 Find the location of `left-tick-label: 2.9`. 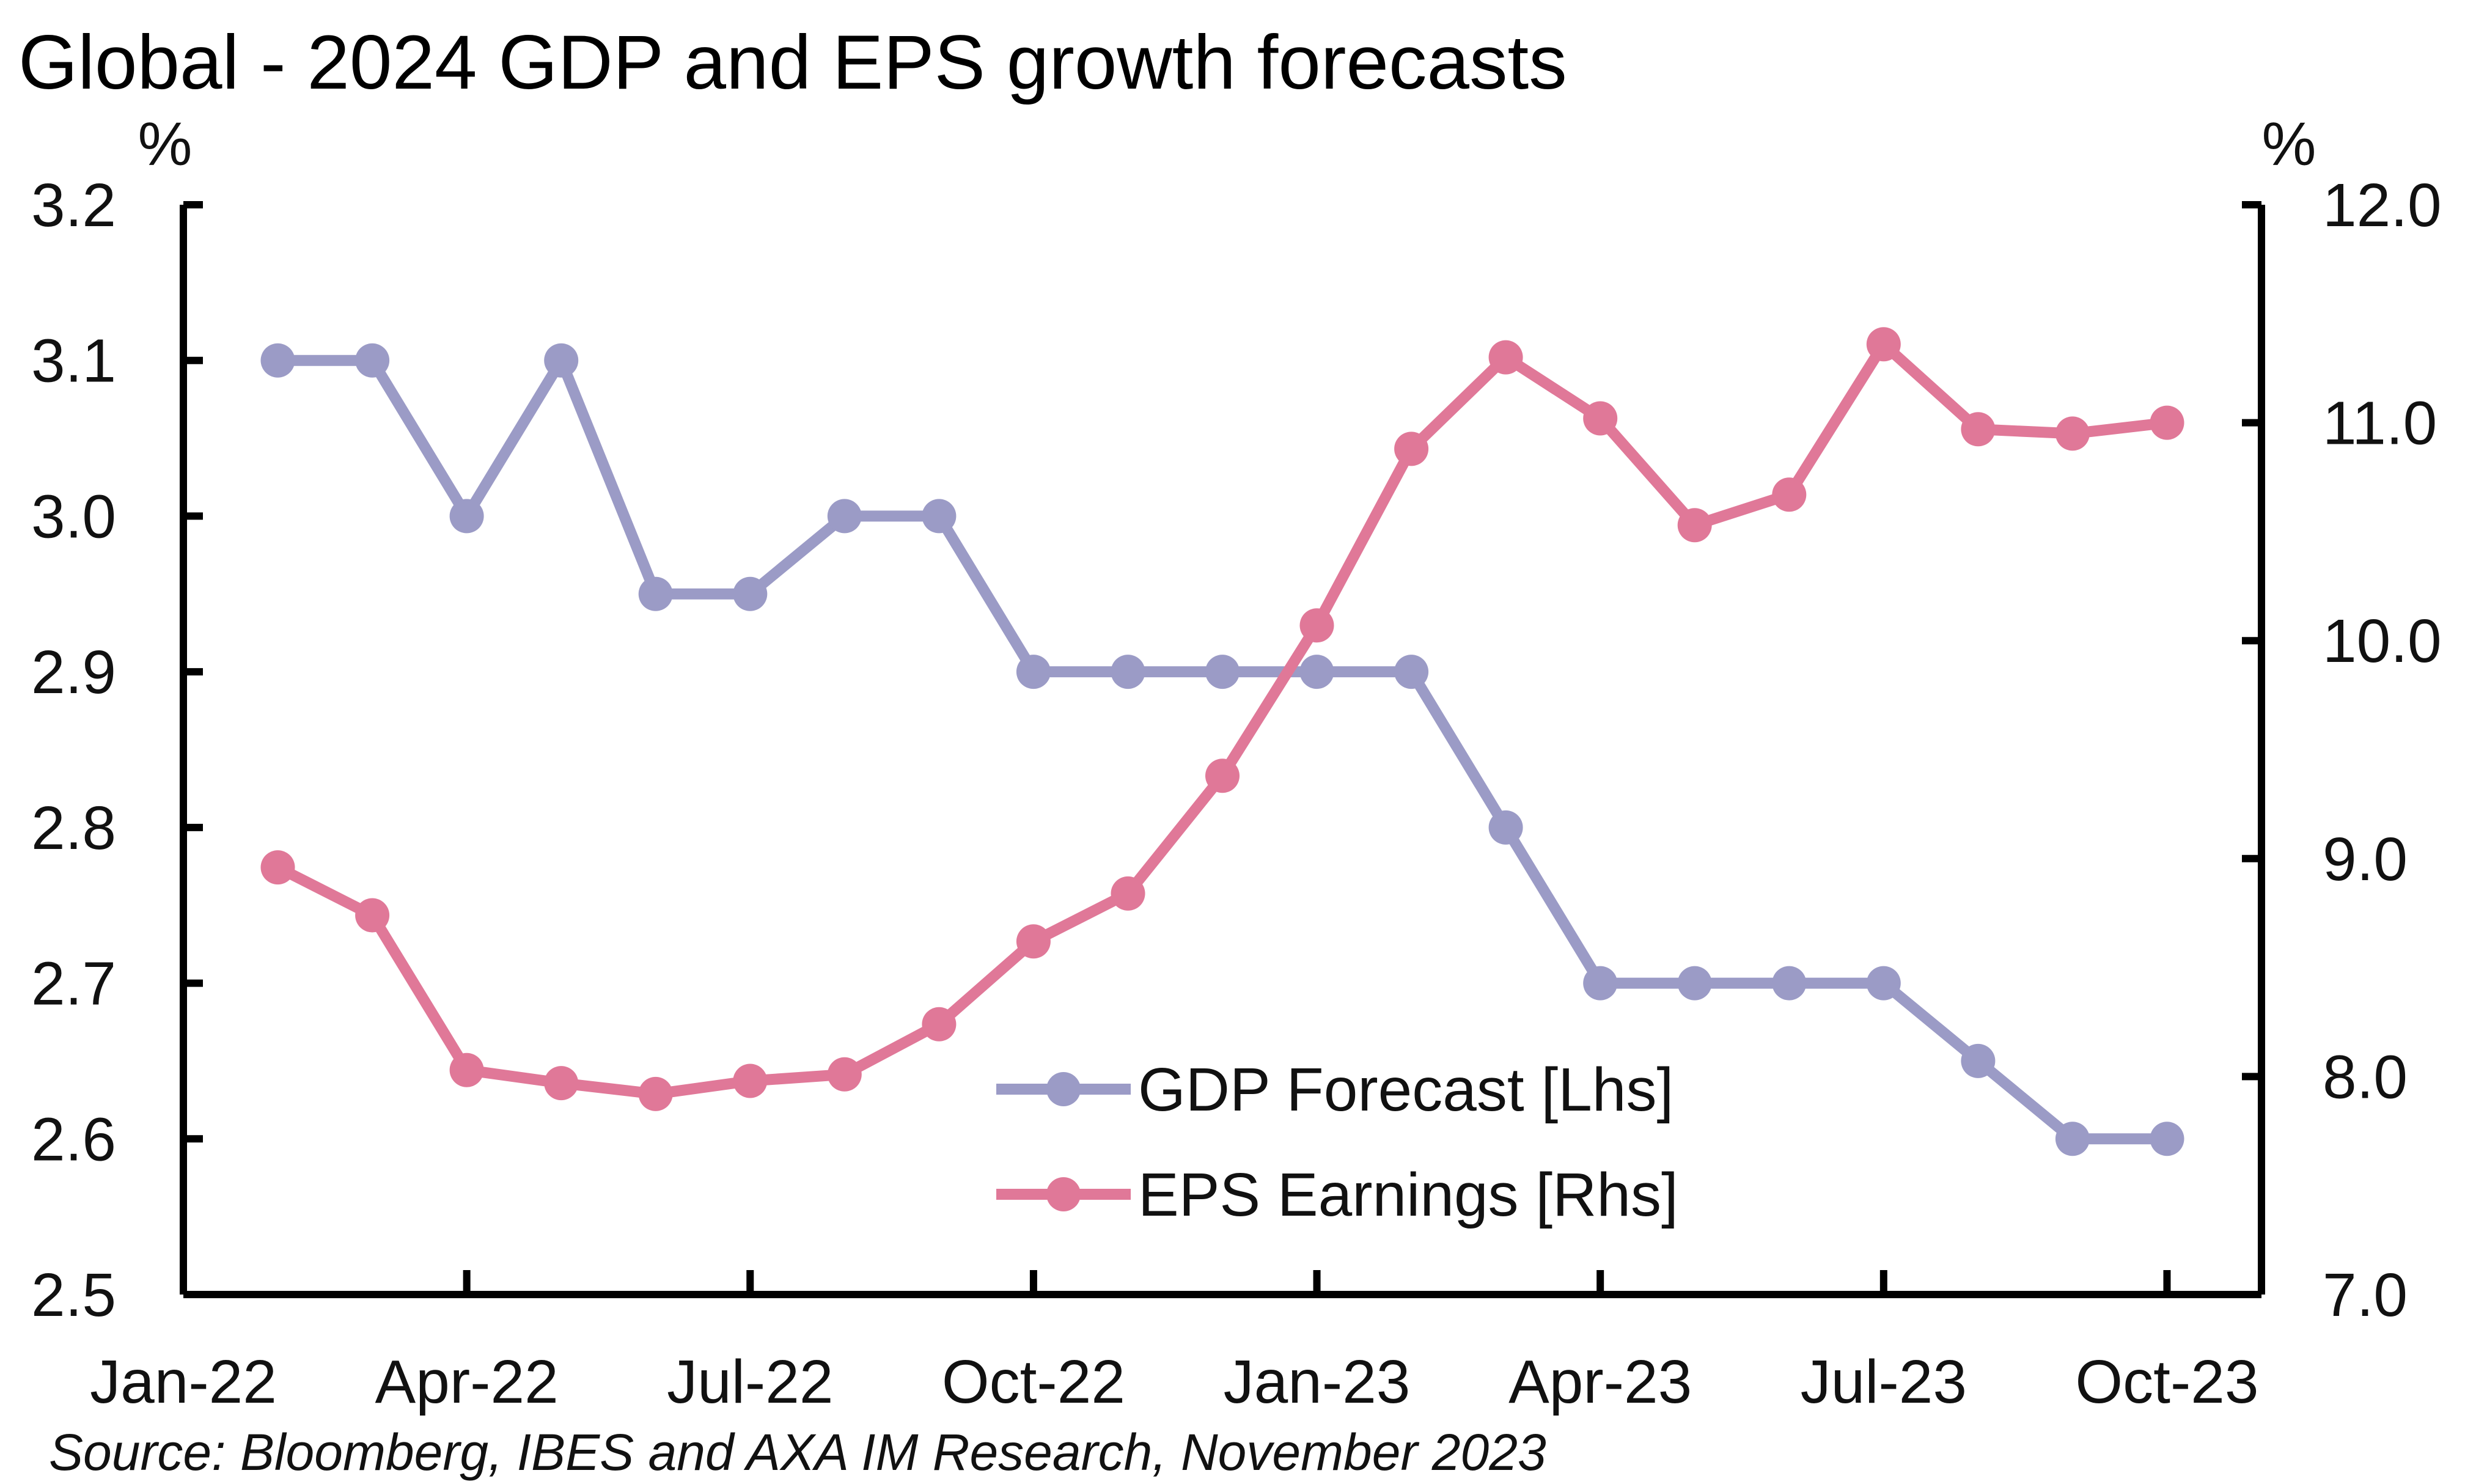

left-tick-label: 2.9 is located at coordinates (73, 672).